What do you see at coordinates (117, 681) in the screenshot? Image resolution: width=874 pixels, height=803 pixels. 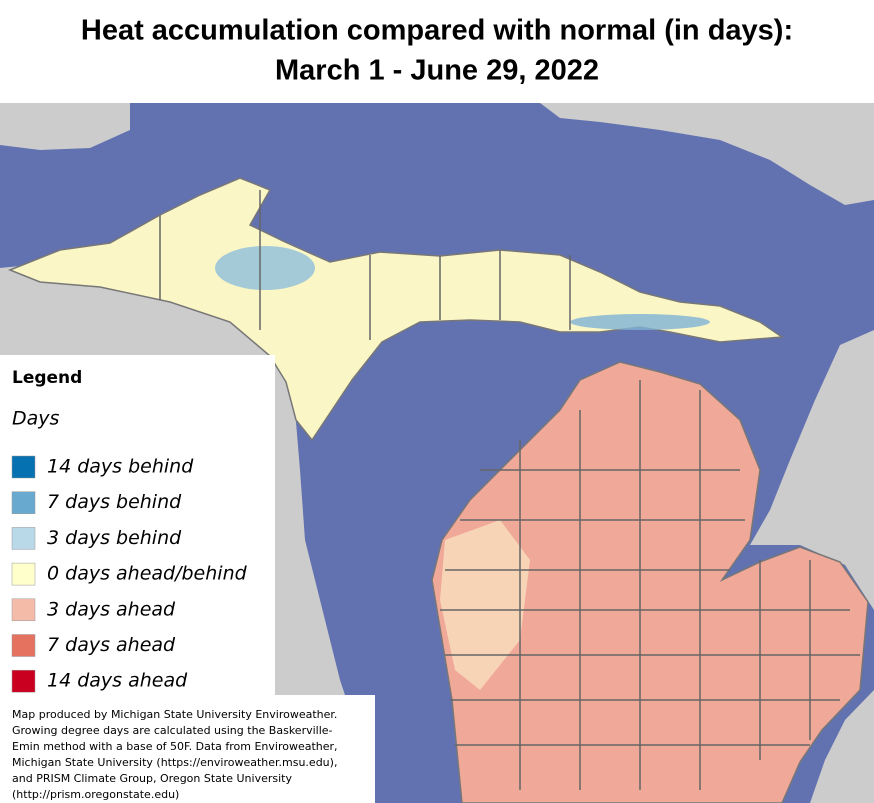 I see `legend-label: 14 days ahead` at bounding box center [117, 681].